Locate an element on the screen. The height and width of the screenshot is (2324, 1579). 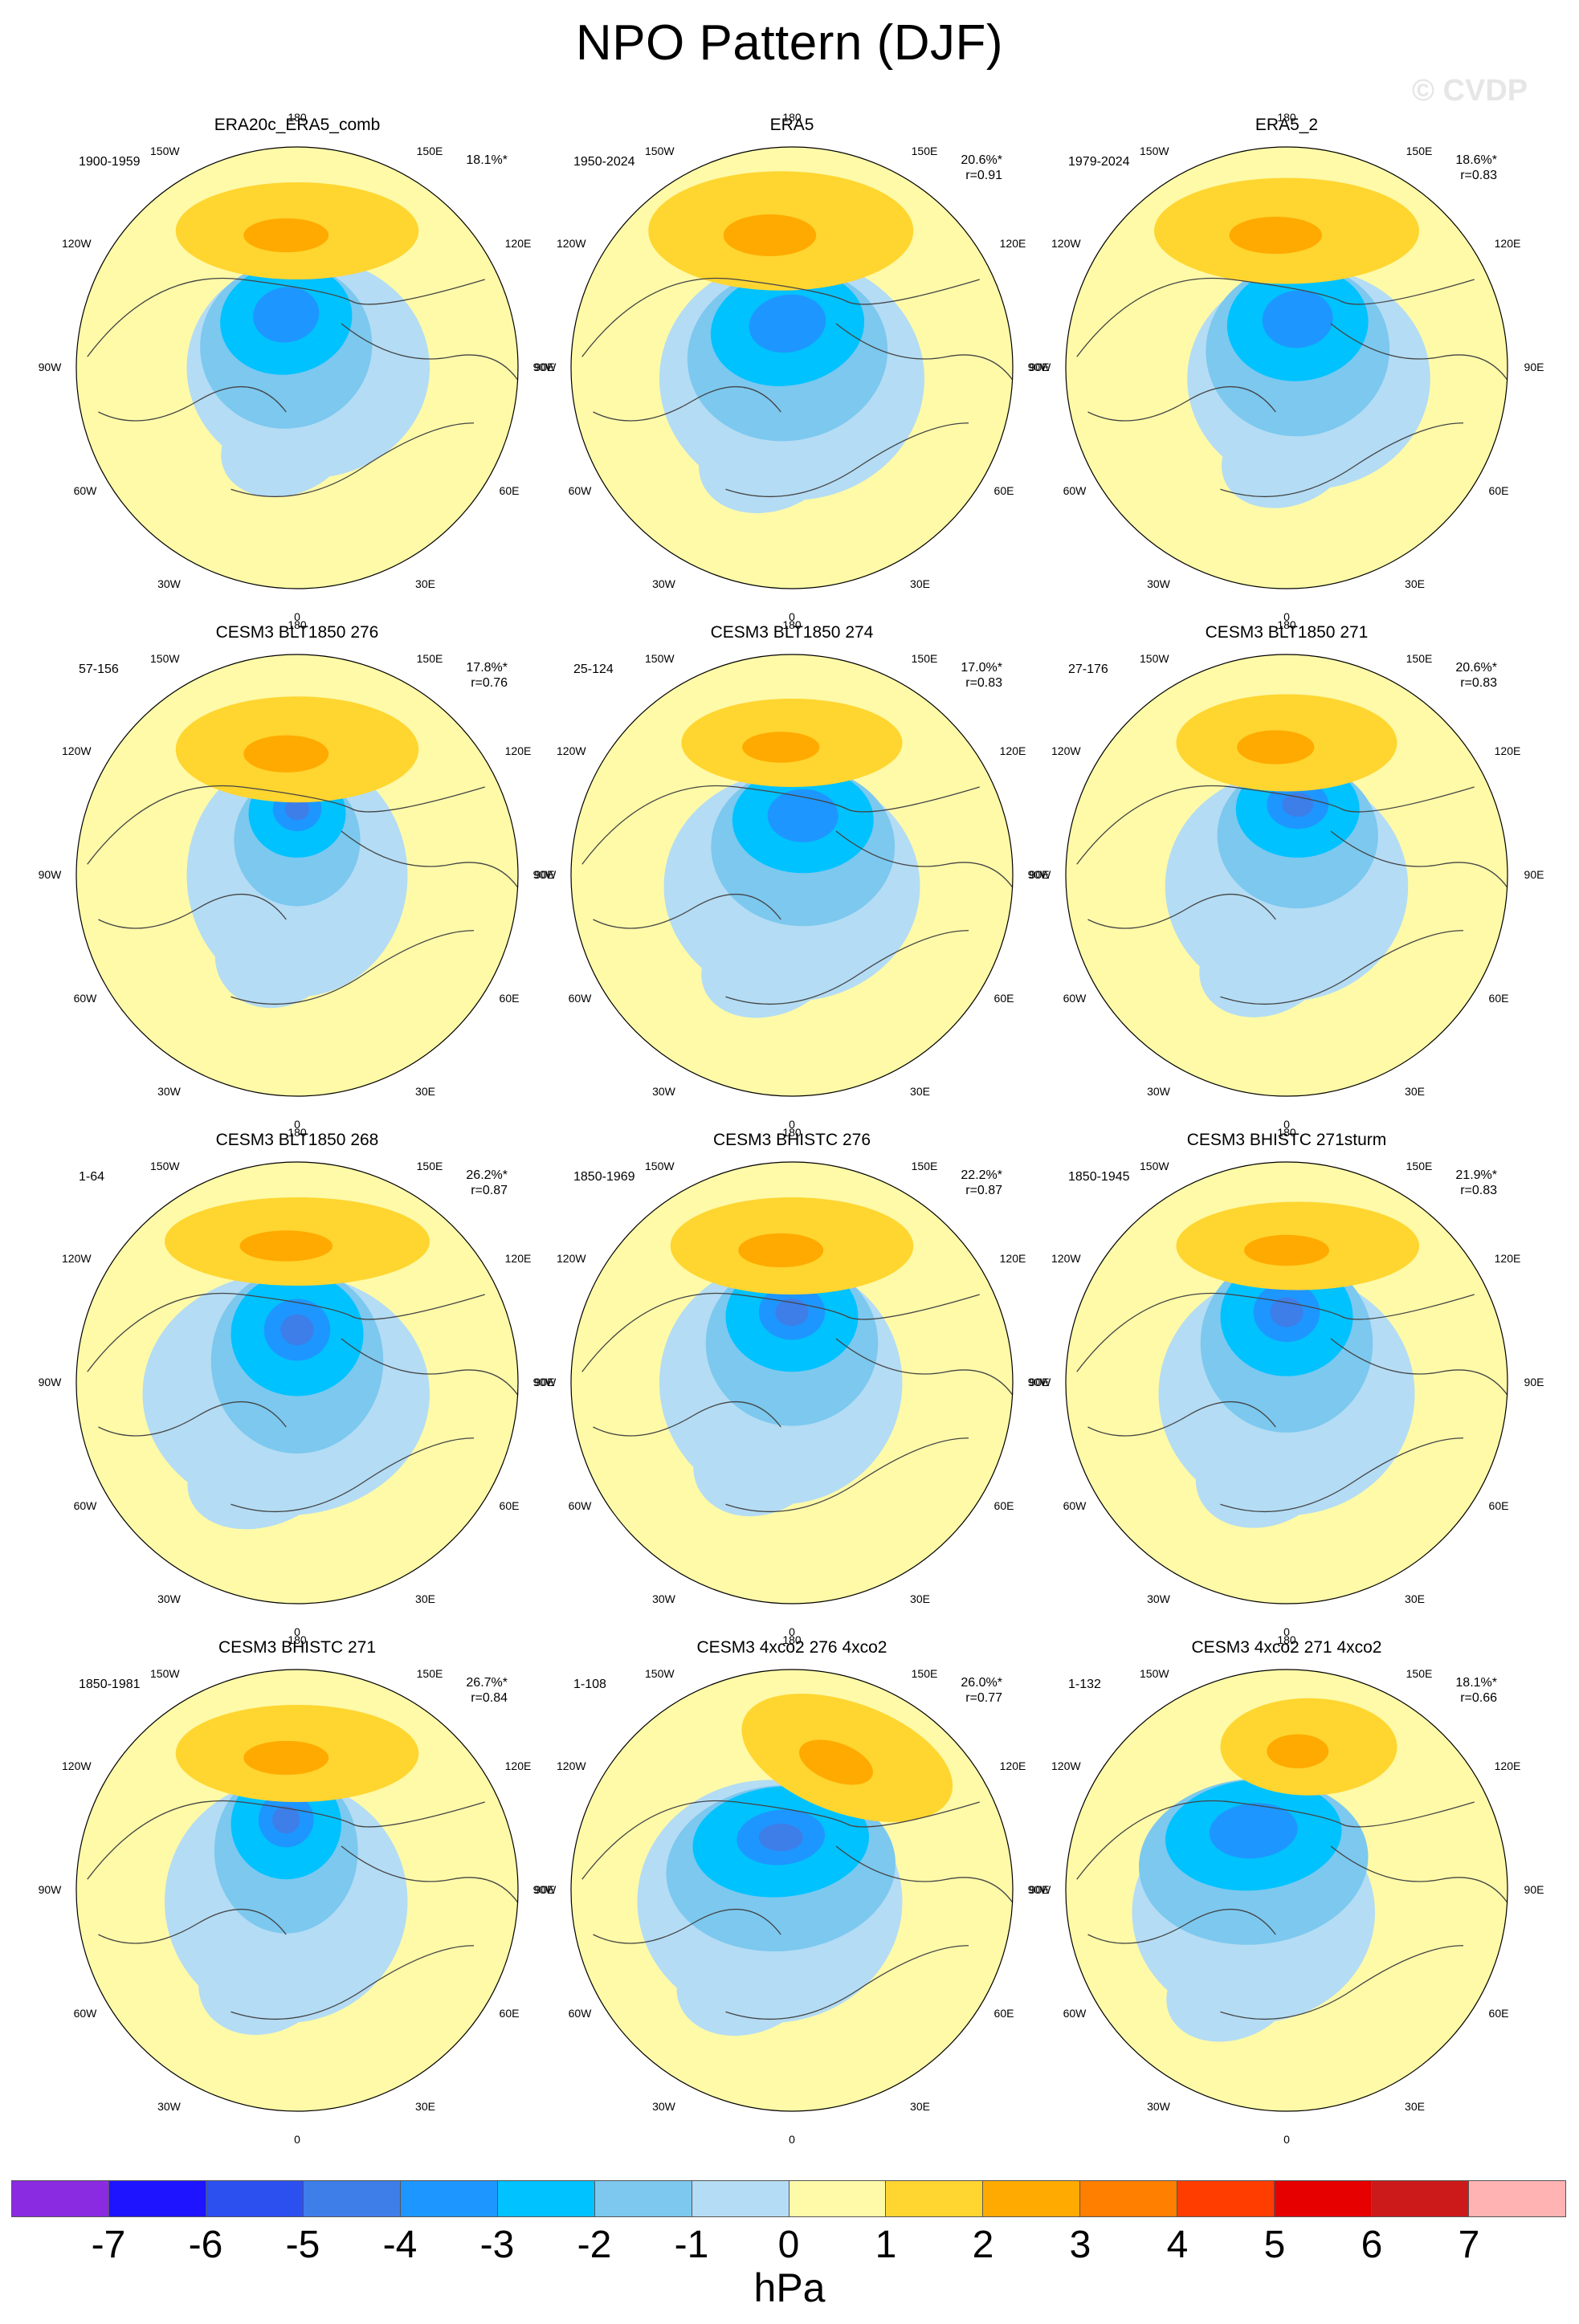
panel-title: CESM3 4xco2 271 4xco2 is located at coordinates (1286, 1647).